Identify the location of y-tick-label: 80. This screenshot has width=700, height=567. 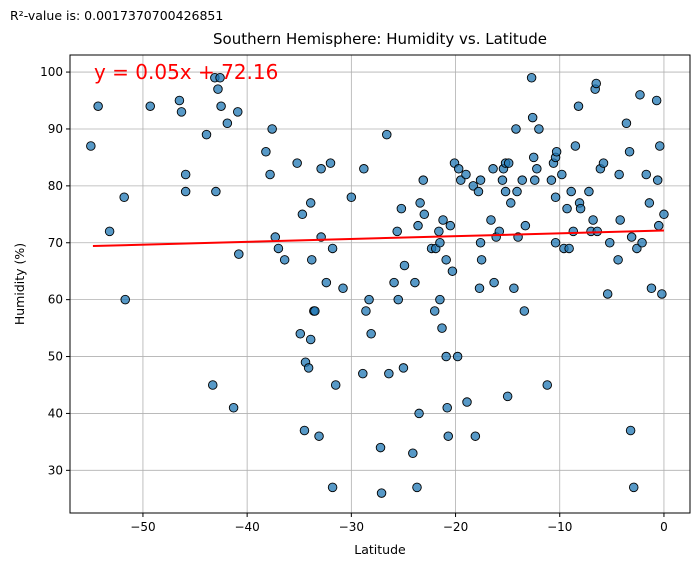
(55, 186).